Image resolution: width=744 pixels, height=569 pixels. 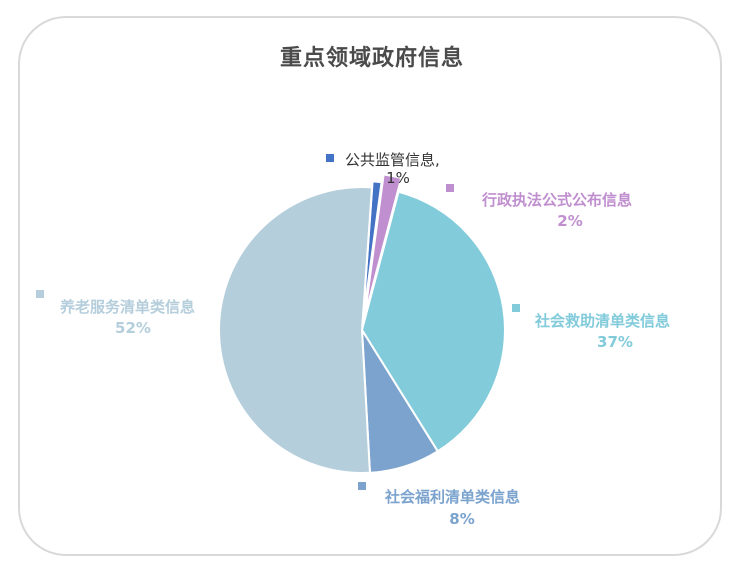 I want to click on slice-name-label: 养老服务清单类信息, so click(x=127, y=307).